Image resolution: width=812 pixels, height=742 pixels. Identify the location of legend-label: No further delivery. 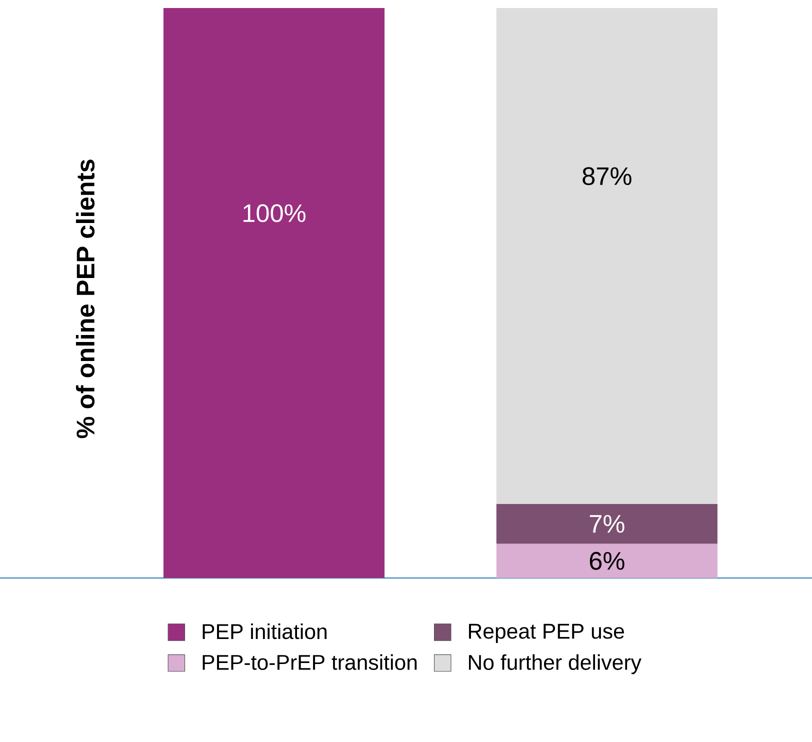
(555, 664).